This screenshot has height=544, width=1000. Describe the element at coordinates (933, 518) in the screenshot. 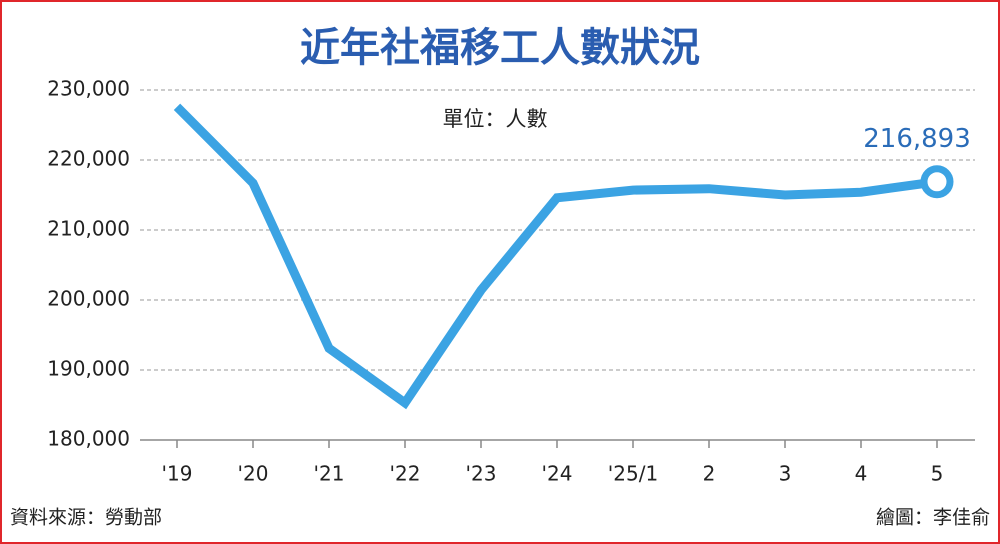

I see `credit: 繪圖：李佳俞` at that location.